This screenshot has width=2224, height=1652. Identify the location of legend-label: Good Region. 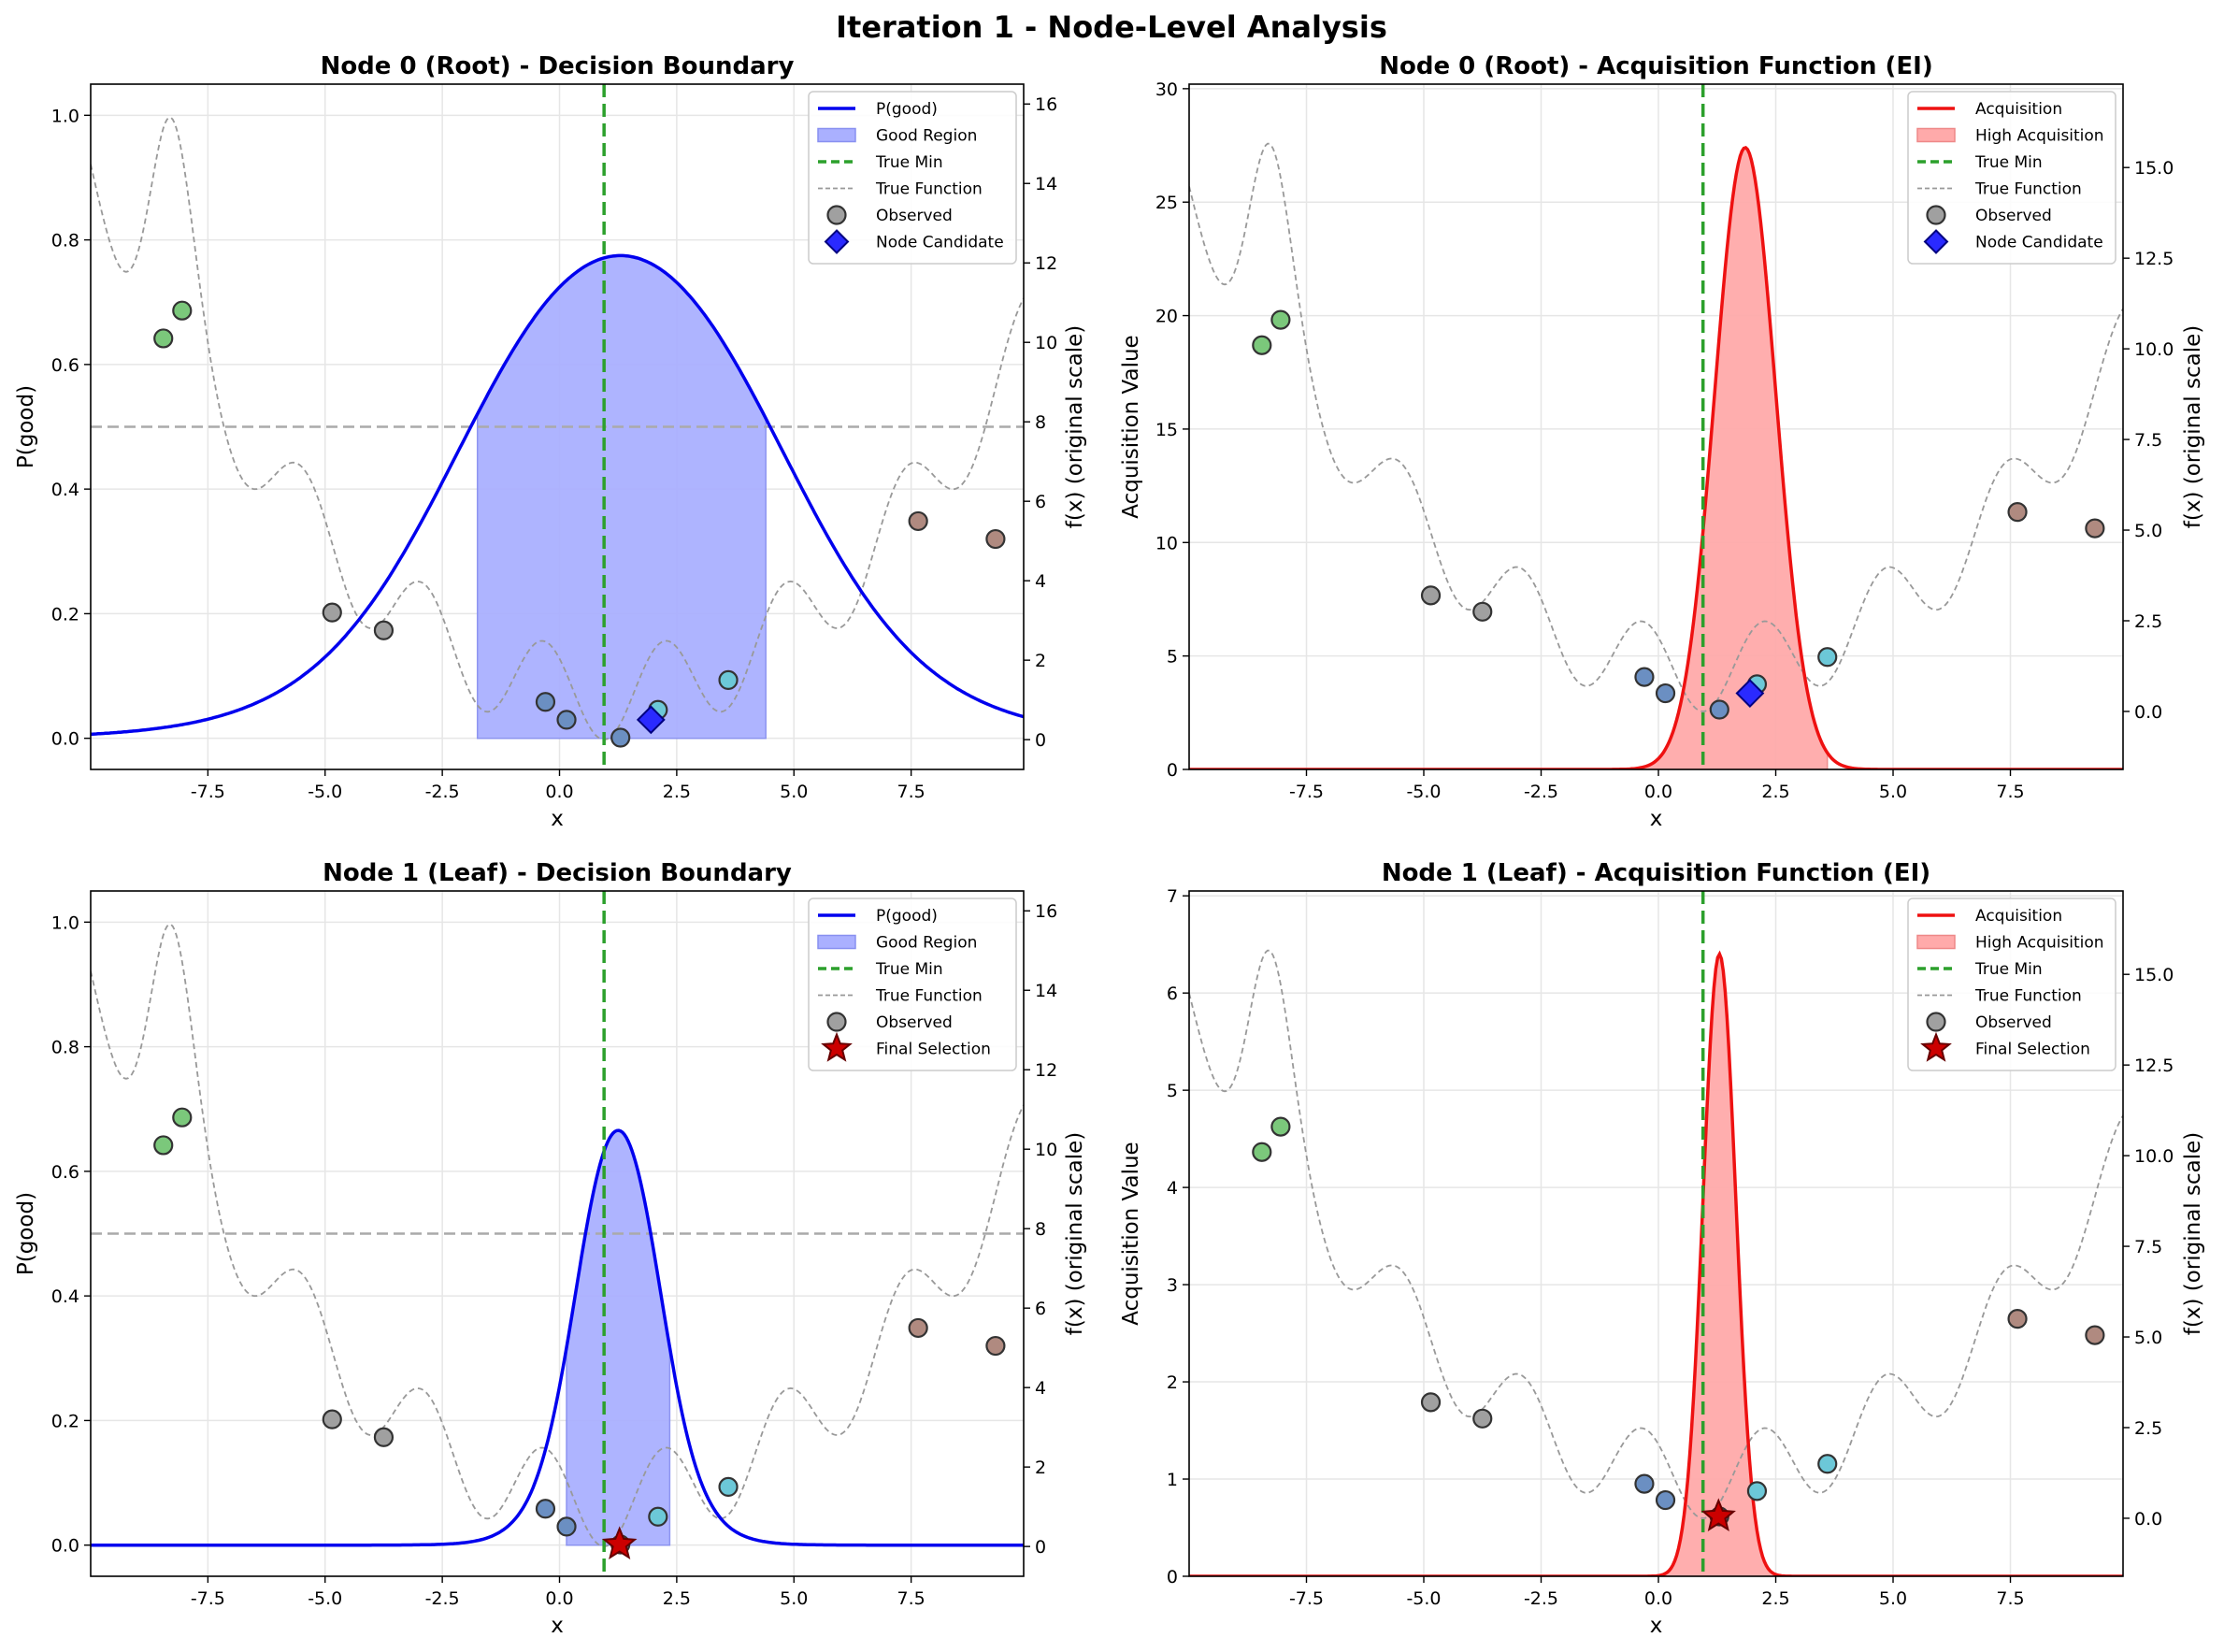
(926, 944).